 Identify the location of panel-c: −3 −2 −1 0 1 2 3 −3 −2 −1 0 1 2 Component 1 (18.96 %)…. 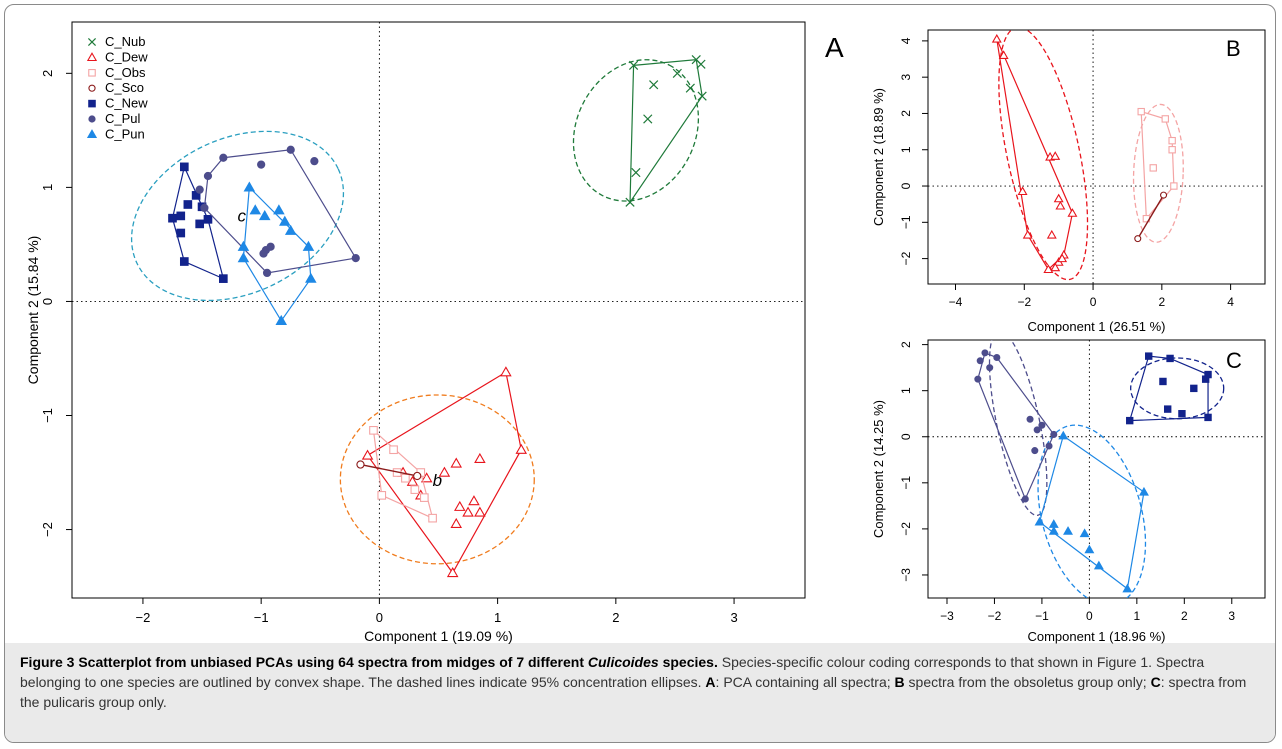
(1068, 491).